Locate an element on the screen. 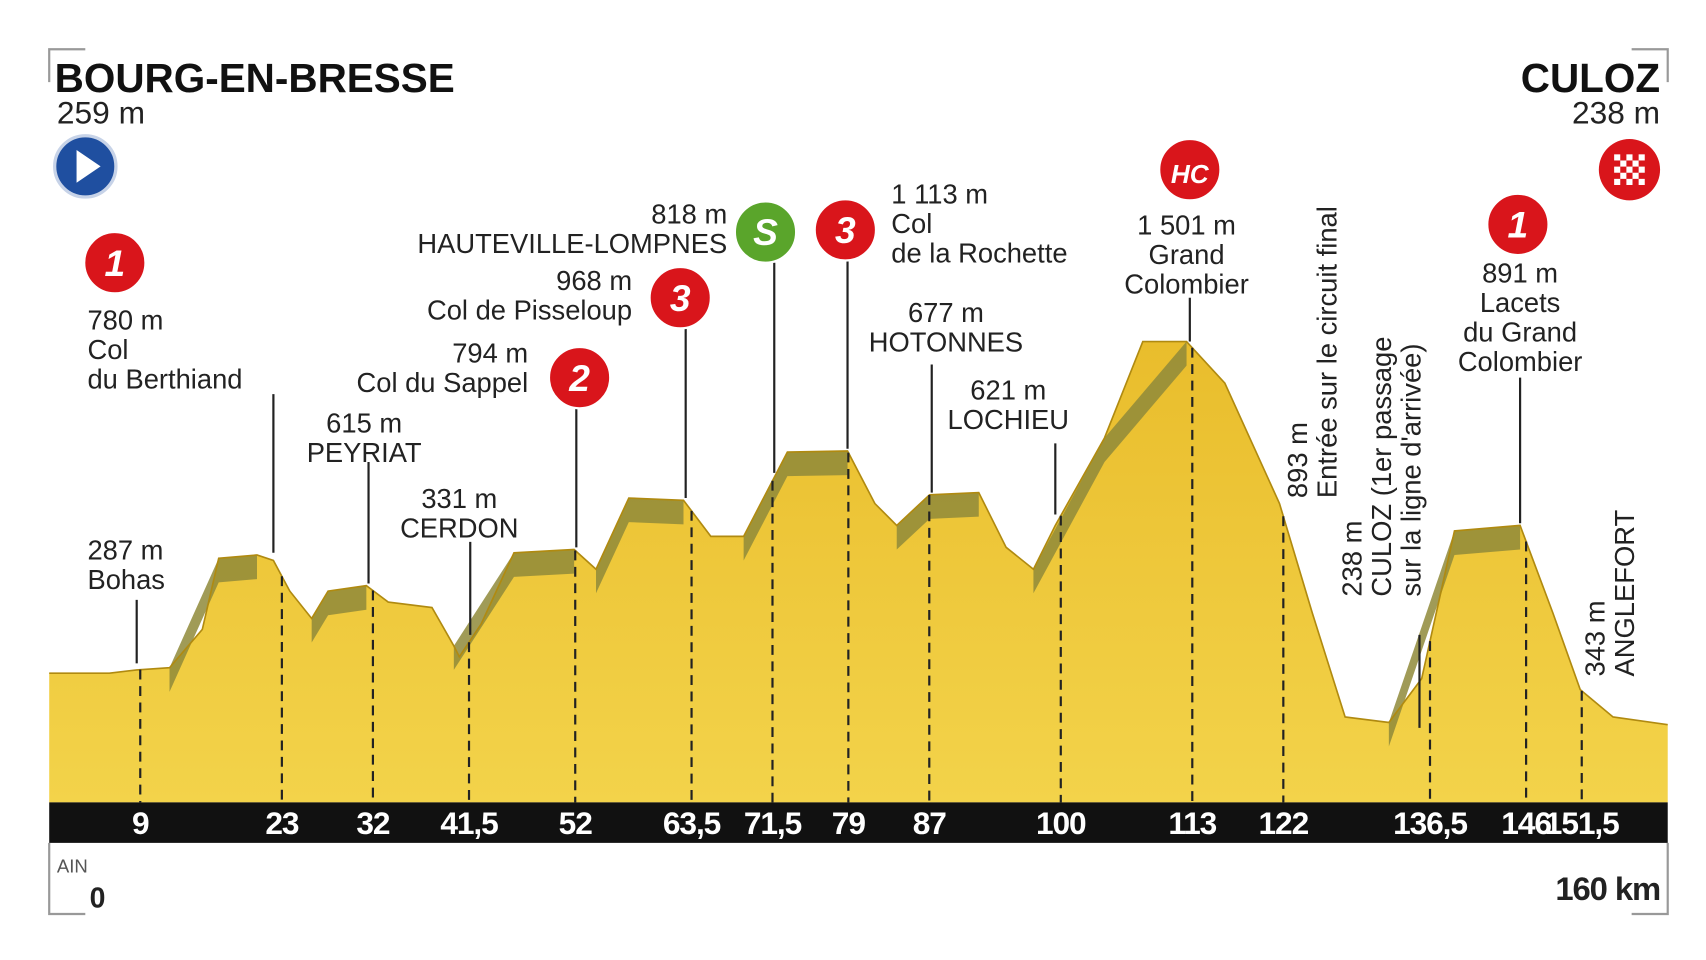 The height and width of the screenshot is (960, 1706). vertical-text: 238 m is located at coordinates (1352, 559).